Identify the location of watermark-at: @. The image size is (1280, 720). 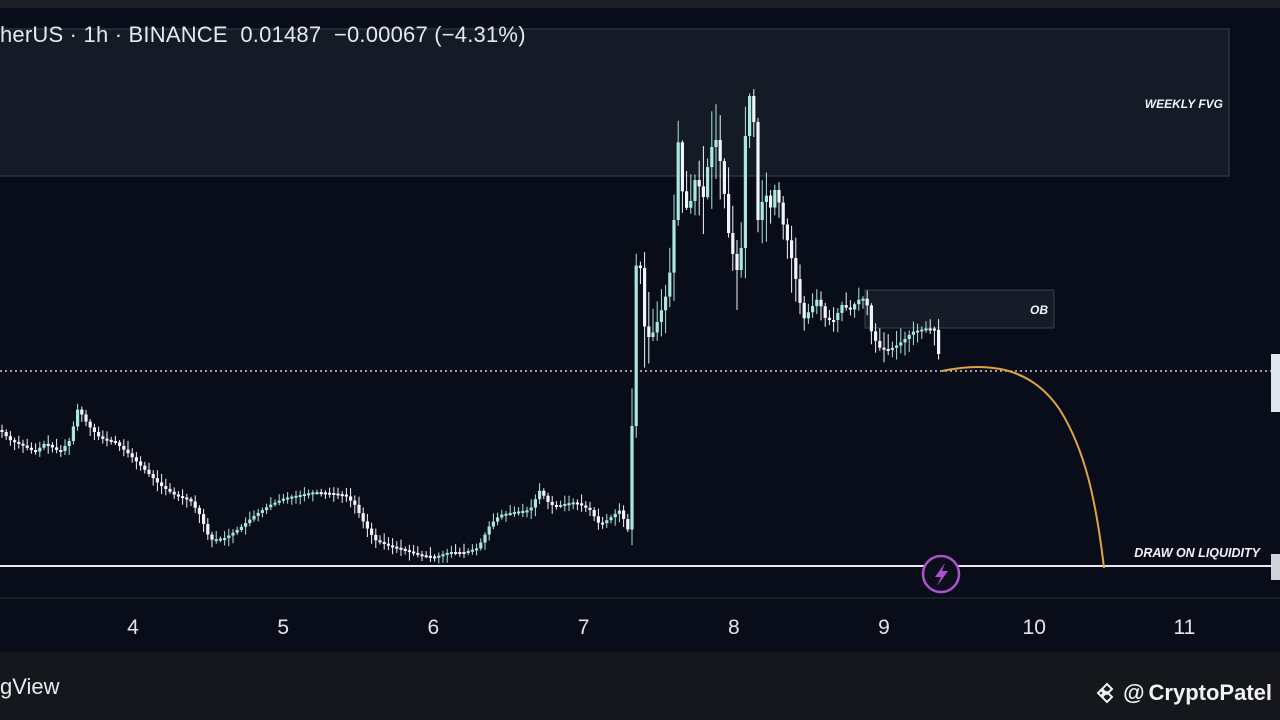
(1134, 692).